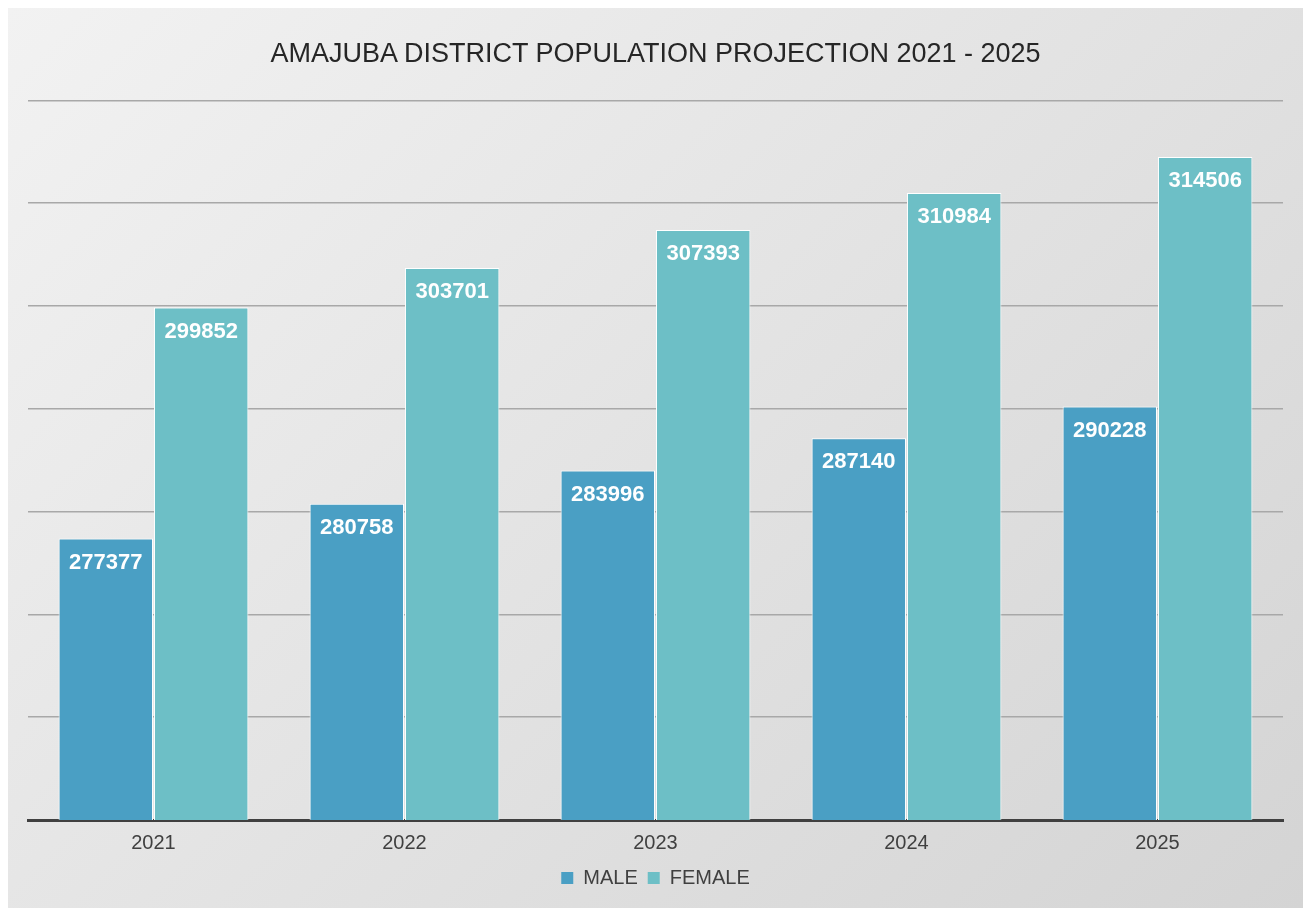 The height and width of the screenshot is (917, 1311). Describe the element at coordinates (608, 493) in the screenshot. I see `data-label: 283996` at that location.